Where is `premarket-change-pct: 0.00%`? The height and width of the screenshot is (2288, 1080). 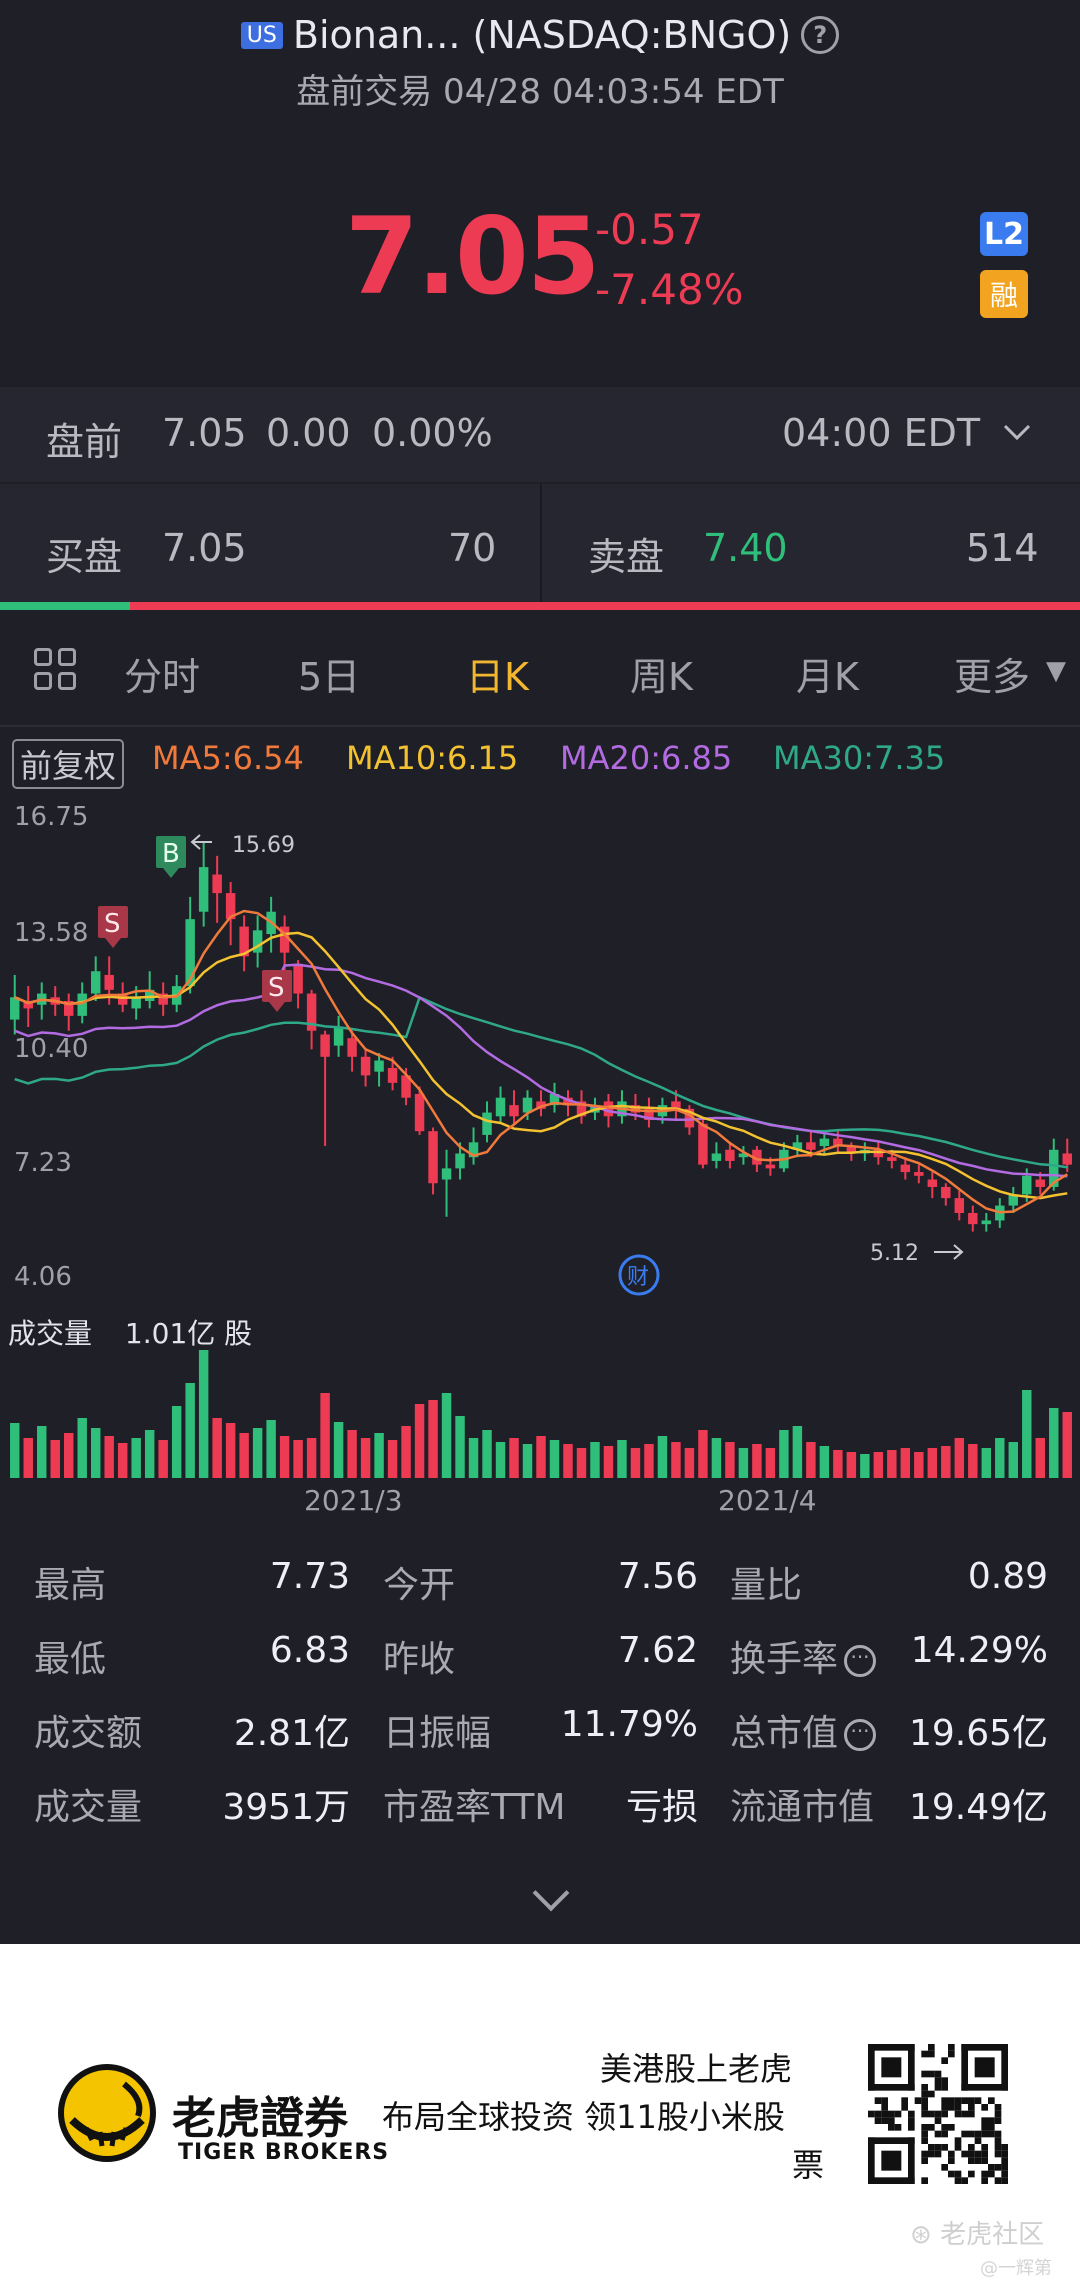 premarket-change-pct: 0.00% is located at coordinates (432, 433).